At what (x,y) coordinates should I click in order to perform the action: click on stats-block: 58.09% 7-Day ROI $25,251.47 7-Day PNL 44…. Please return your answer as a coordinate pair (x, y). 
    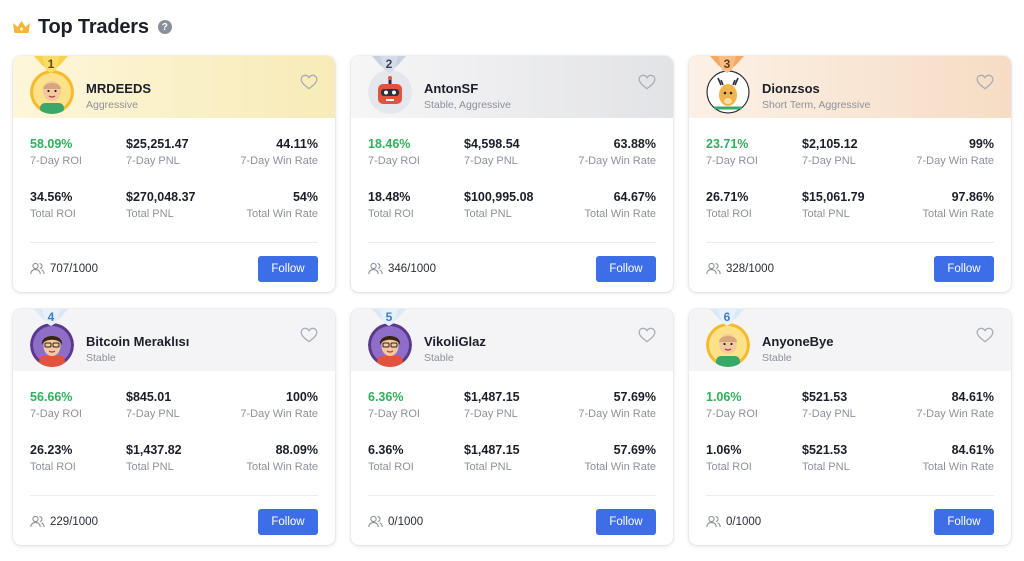
    Looking at the image, I should click on (174, 189).